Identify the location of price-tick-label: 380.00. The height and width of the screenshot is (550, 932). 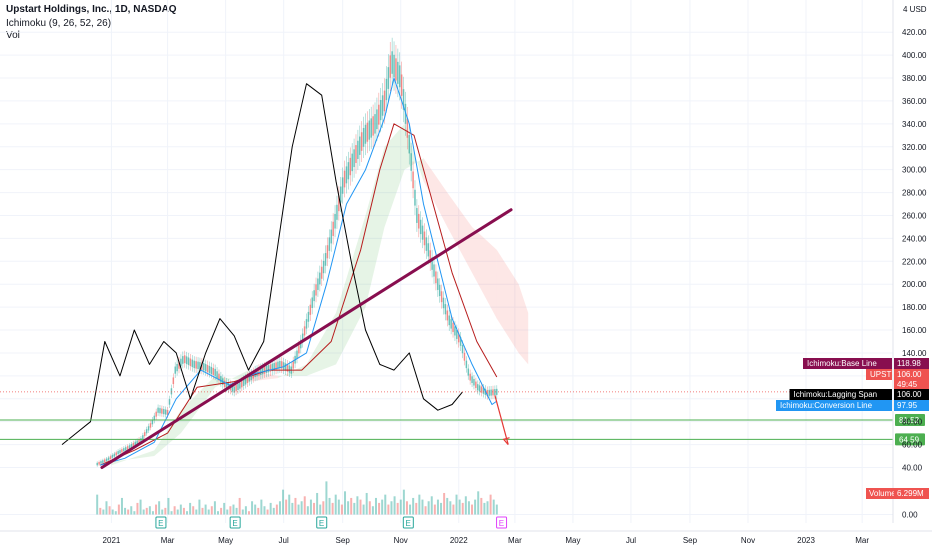
(914, 78).